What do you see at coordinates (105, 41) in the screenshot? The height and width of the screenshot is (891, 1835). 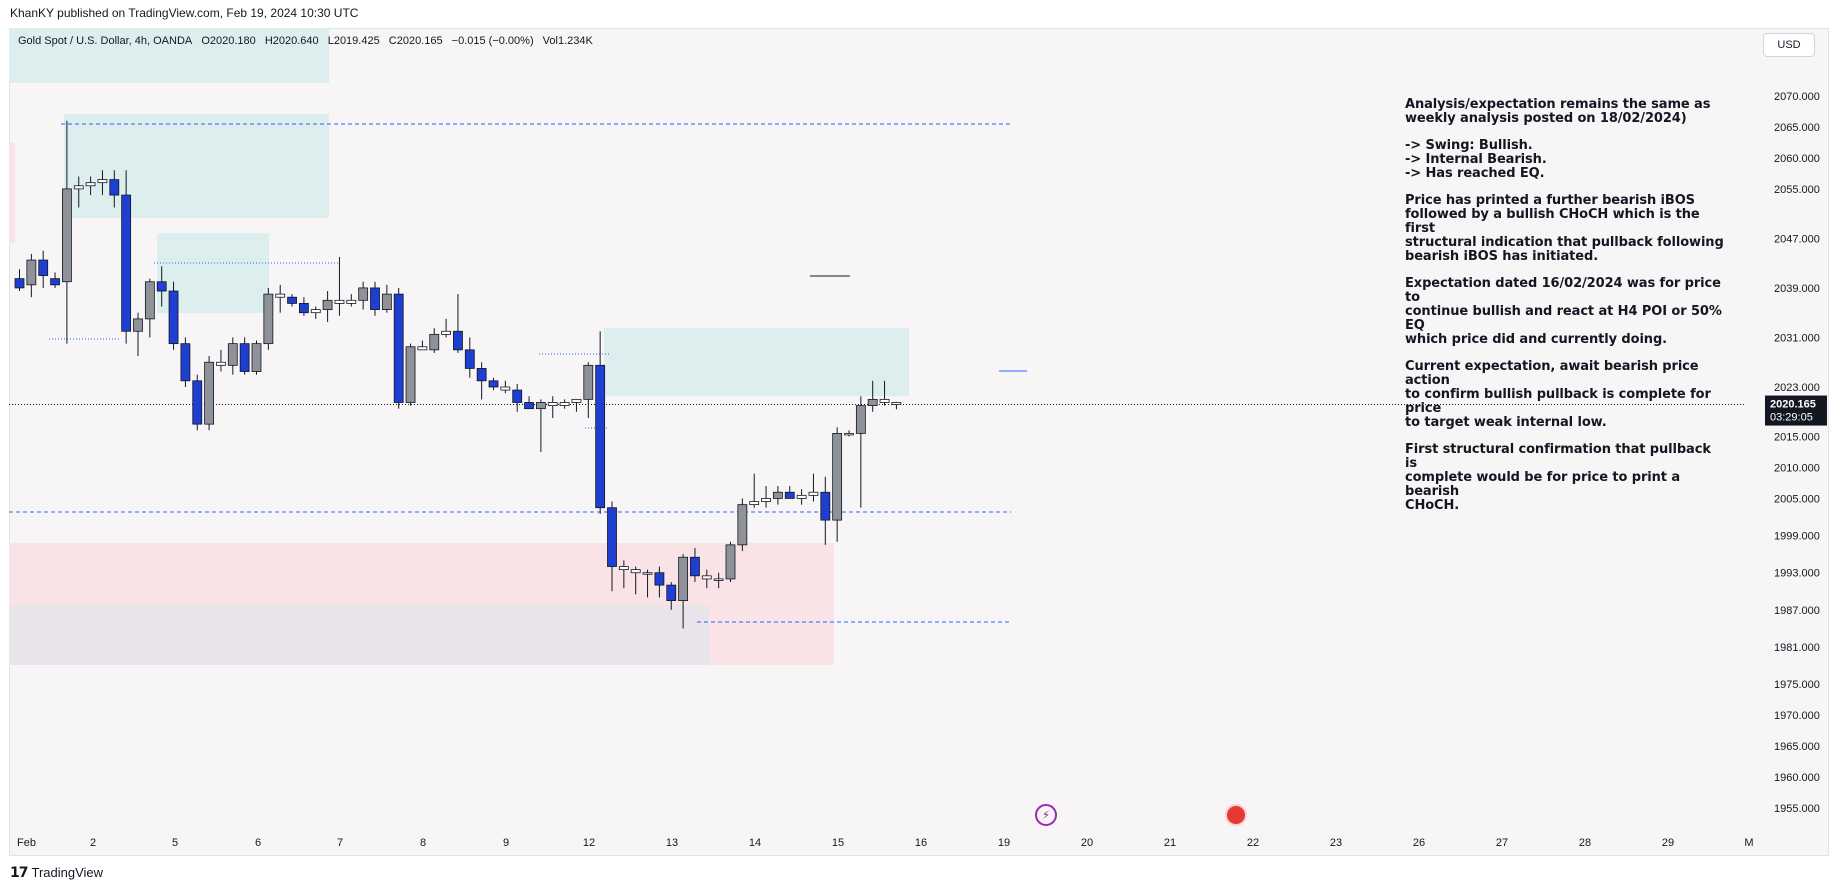 I see `symbol-name: Gold Spot / U.S. Dollar, 4h, OANDA` at bounding box center [105, 41].